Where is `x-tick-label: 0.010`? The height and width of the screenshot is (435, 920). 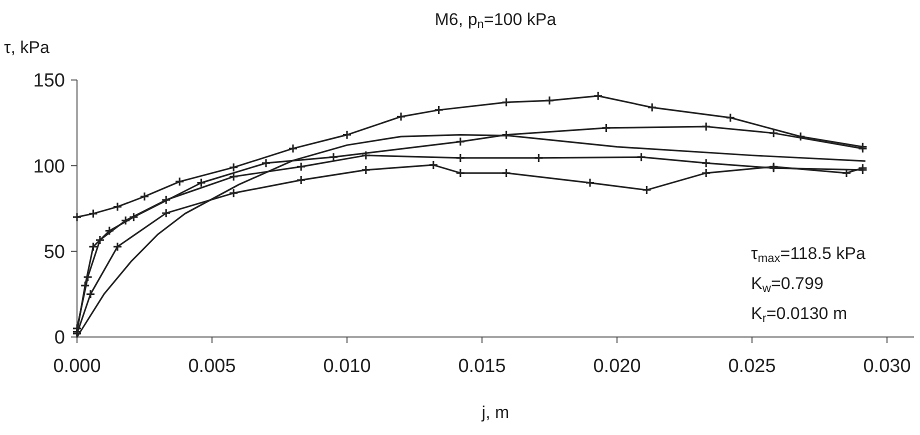
x-tick-label: 0.010 is located at coordinates (347, 366).